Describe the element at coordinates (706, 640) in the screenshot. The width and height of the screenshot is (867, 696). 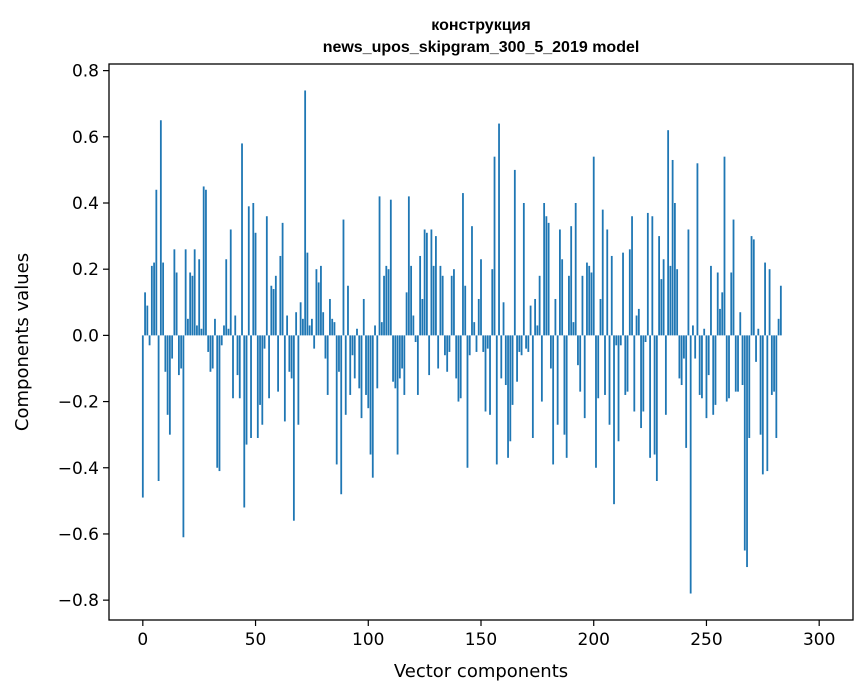
I see `x-tick-label: 250` at that location.